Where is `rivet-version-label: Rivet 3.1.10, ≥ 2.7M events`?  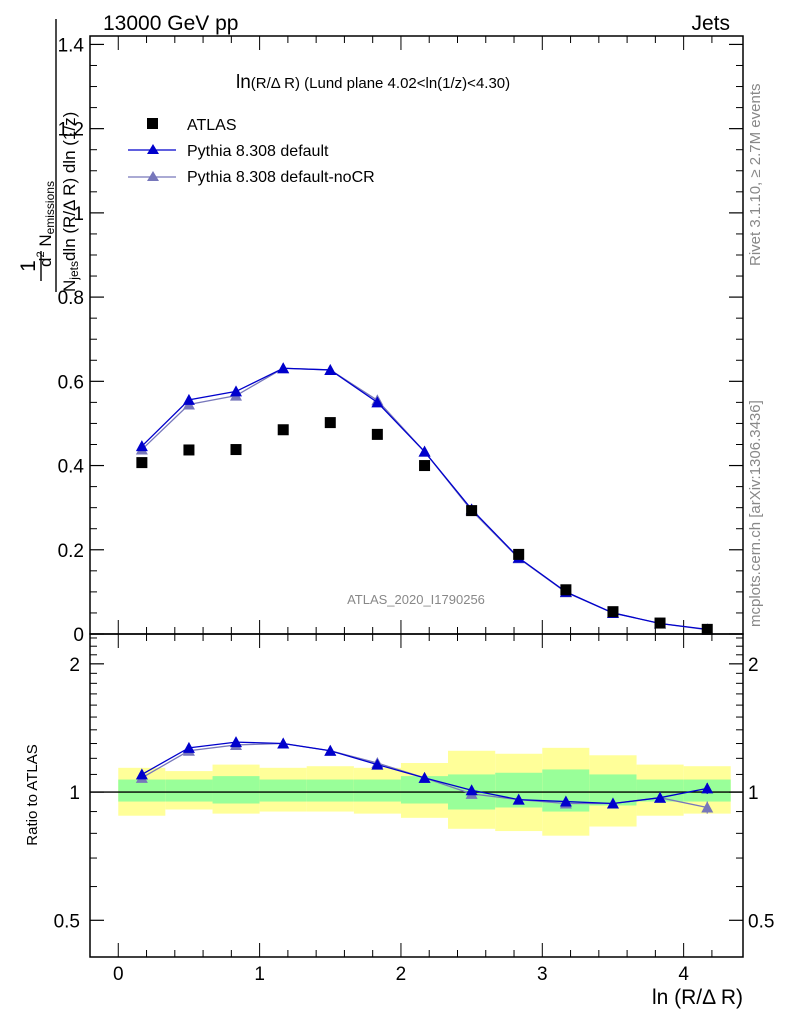 rivet-version-label: Rivet 3.1.10, ≥ 2.7M events is located at coordinates (755, 175).